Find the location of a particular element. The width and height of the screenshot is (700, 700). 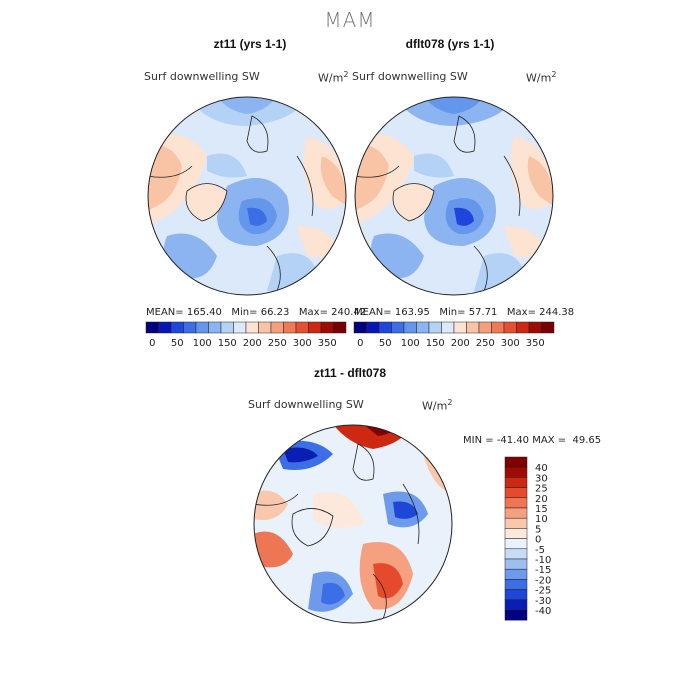

colorbar-tick-label: -10 is located at coordinates (543, 560).